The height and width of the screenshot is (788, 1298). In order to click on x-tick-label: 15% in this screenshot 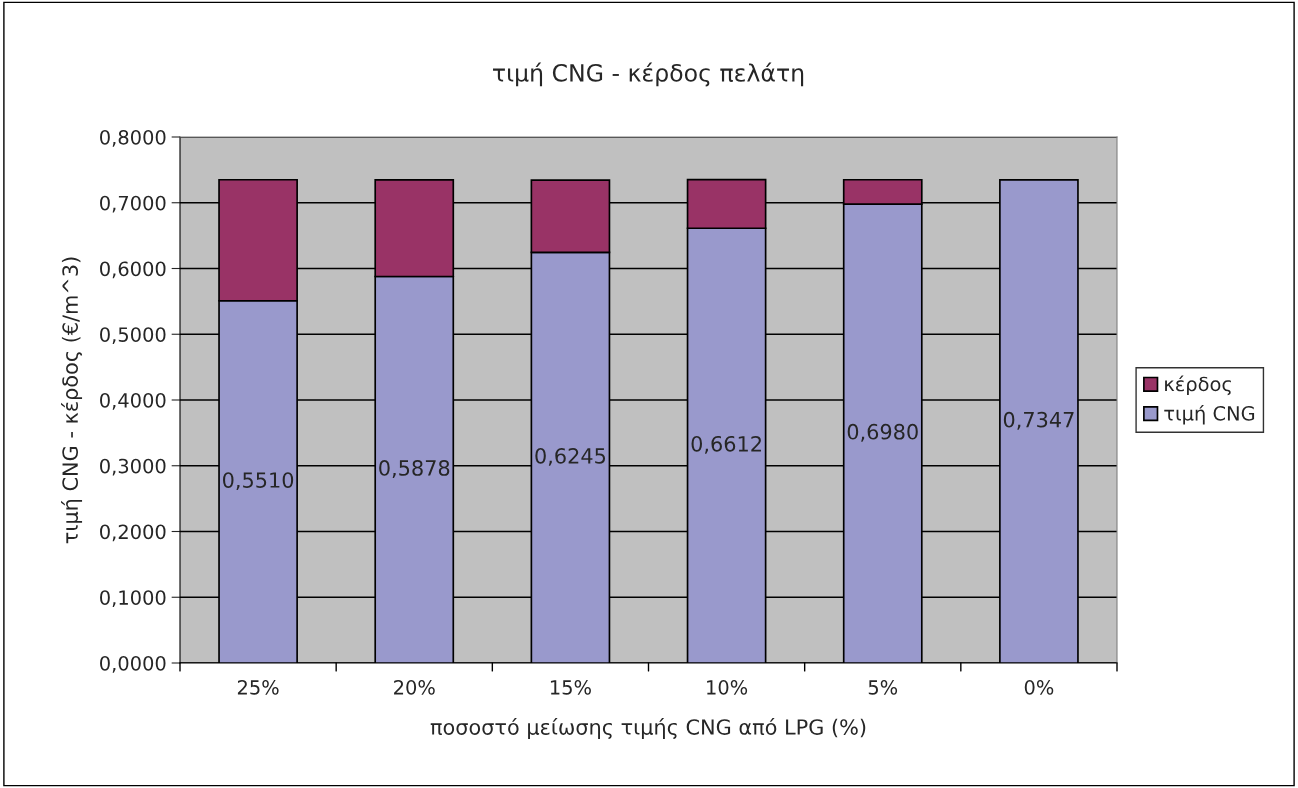, I will do `click(570, 687)`.